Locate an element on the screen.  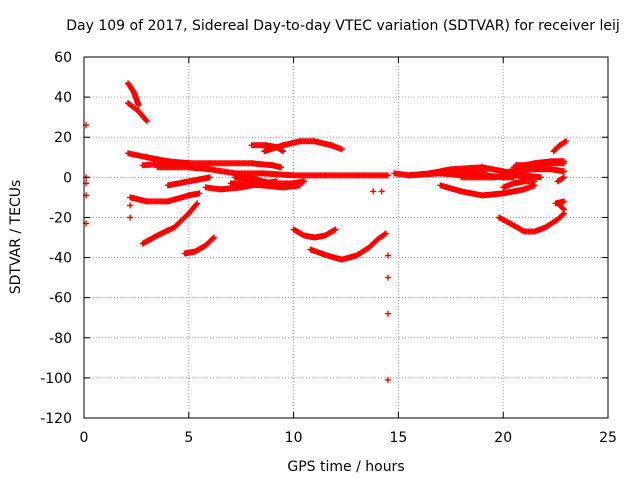
y-tick-label: 0 is located at coordinates (67, 178).